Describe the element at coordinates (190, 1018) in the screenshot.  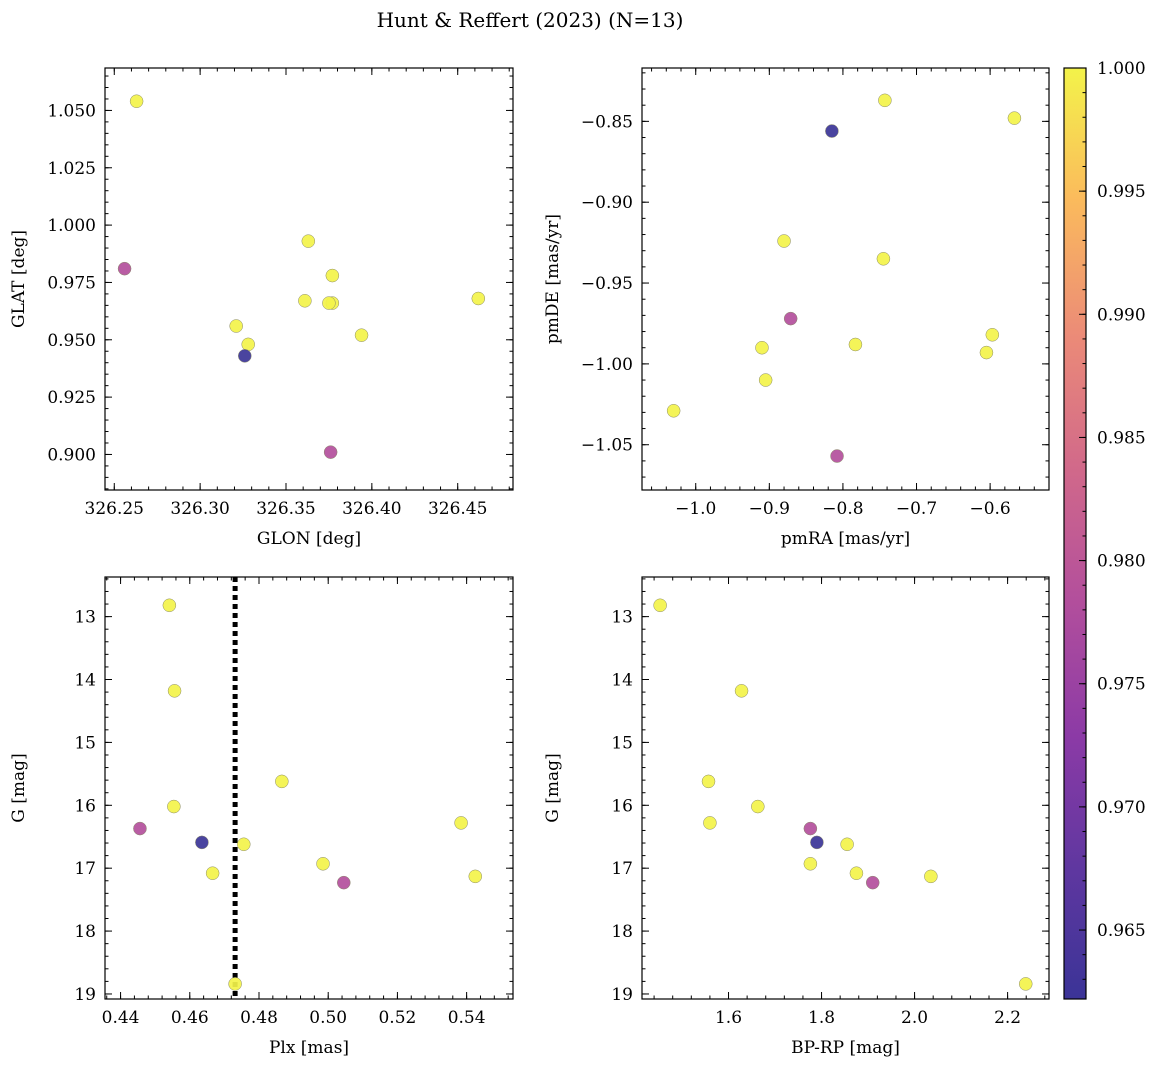
I see `x-tick-label: 0.46` at that location.